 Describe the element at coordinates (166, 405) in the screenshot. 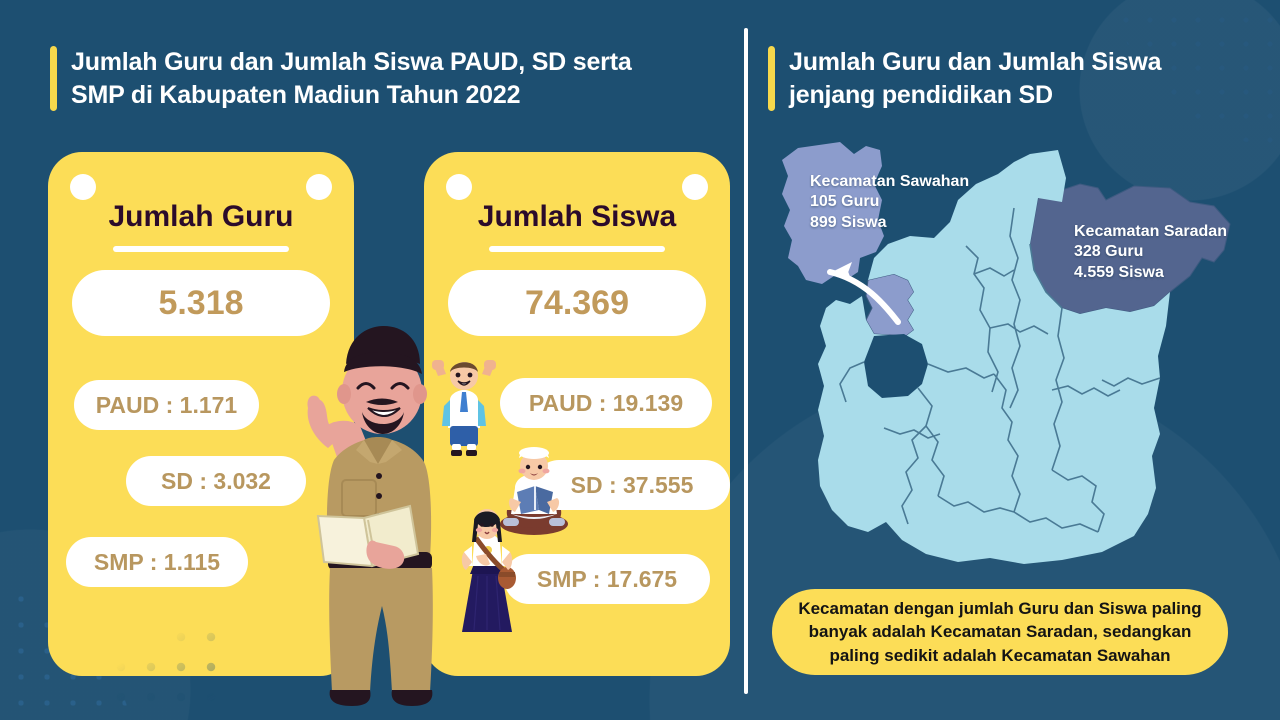

I see `stat-pill-guru-paud: PAUD : 1.171` at that location.